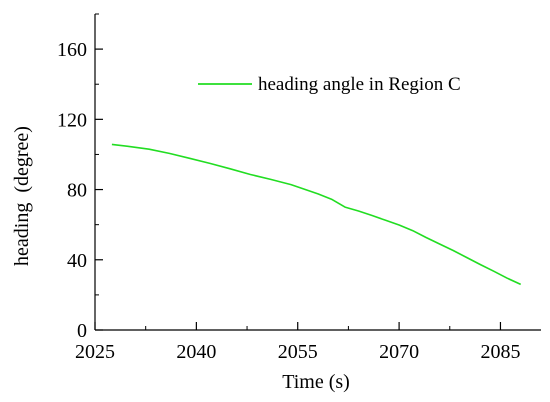 The width and height of the screenshot is (550, 402). Describe the element at coordinates (500, 352) in the screenshot. I see `x-tick-label: 2085` at that location.